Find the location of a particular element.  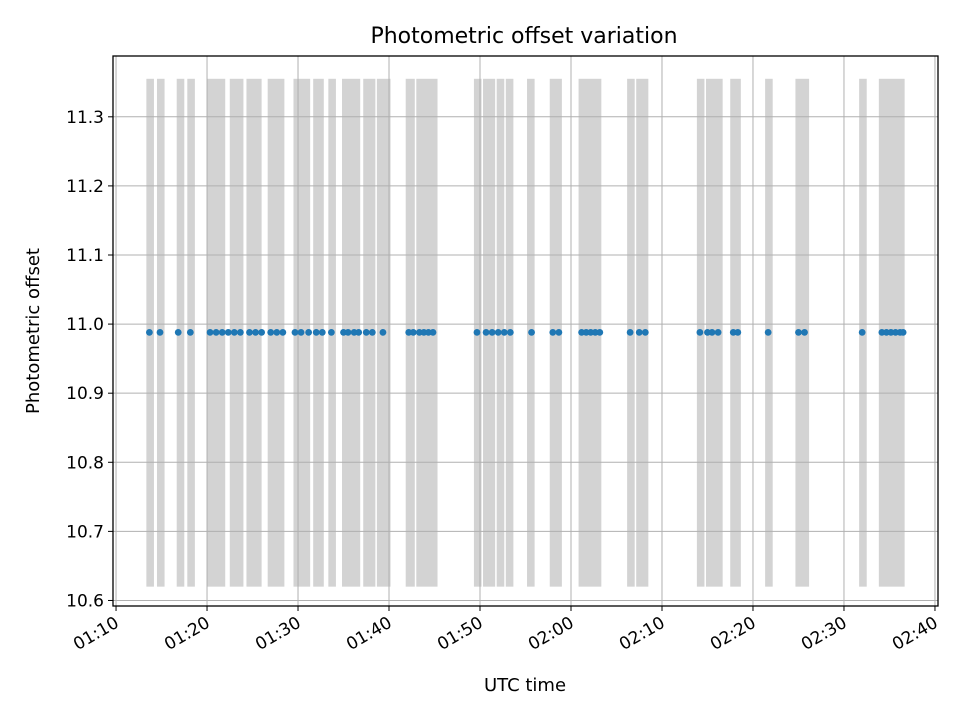

y-tick-label: 10.9 is located at coordinates (85, 394).